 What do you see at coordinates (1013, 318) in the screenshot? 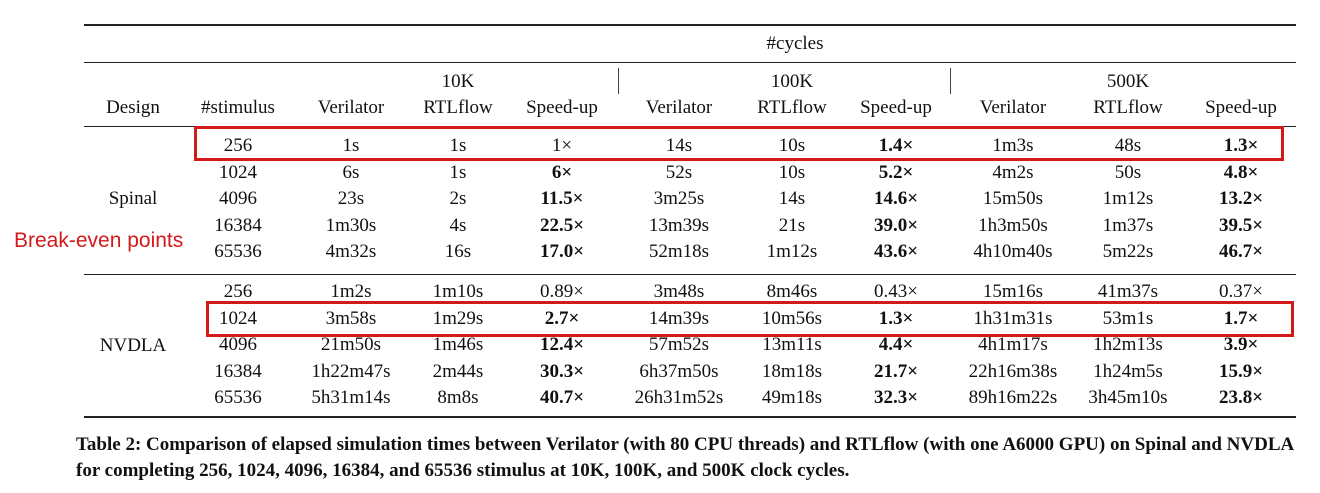
I see `time-cell: 1h31m31s` at bounding box center [1013, 318].